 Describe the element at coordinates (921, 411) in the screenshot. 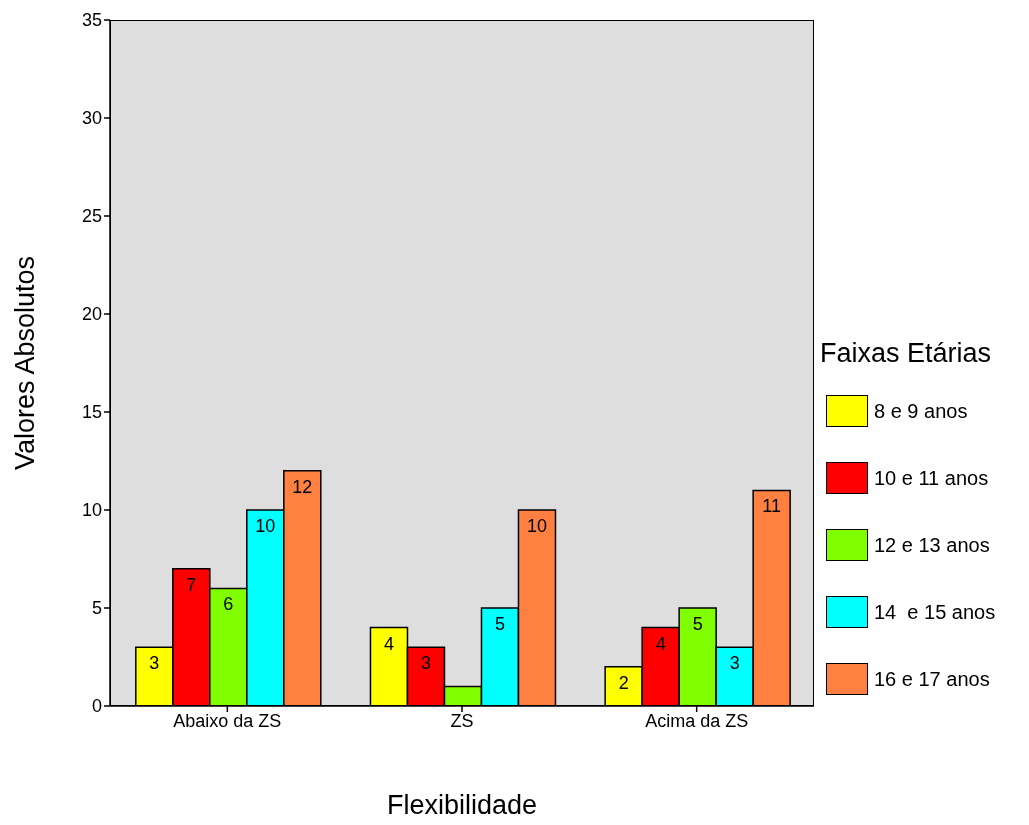

I see `legend-label: 8 e 9 anos` at that location.